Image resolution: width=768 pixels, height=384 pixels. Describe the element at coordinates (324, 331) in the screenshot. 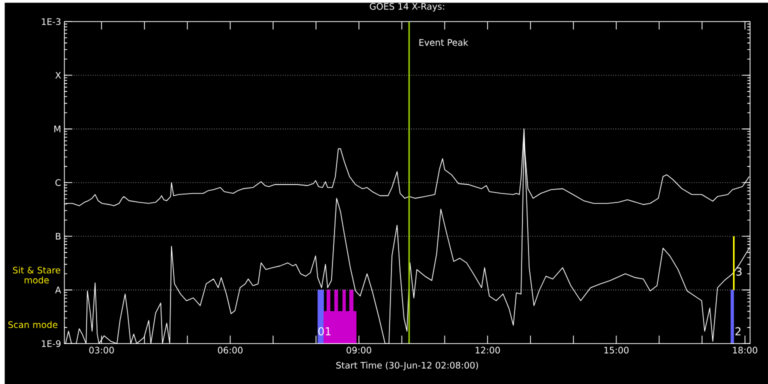

I see `annotation: 01` at that location.